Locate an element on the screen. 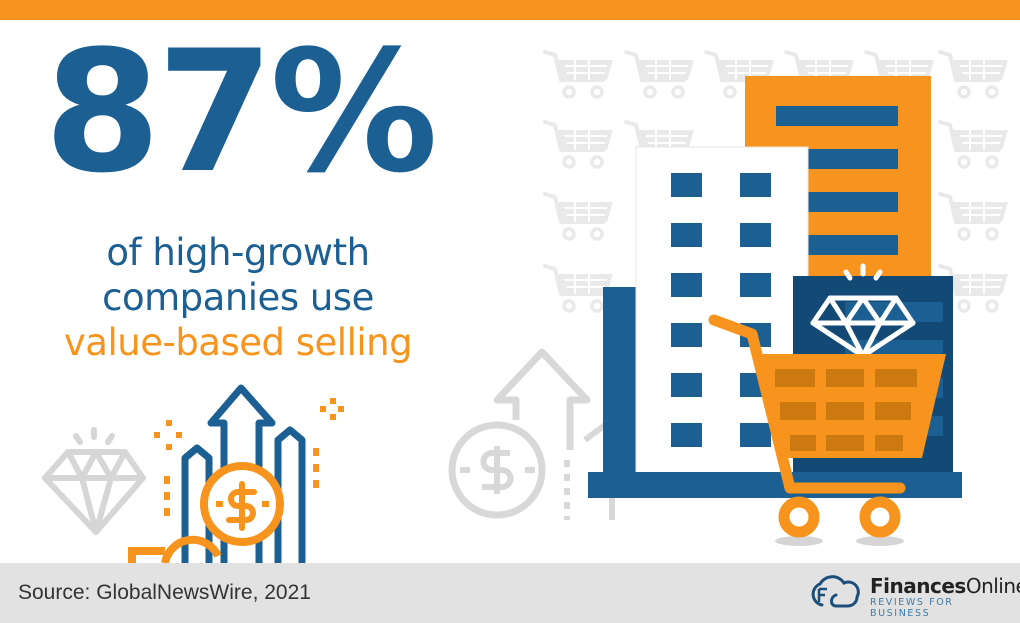  cloud-logo-icon is located at coordinates (835, 591).